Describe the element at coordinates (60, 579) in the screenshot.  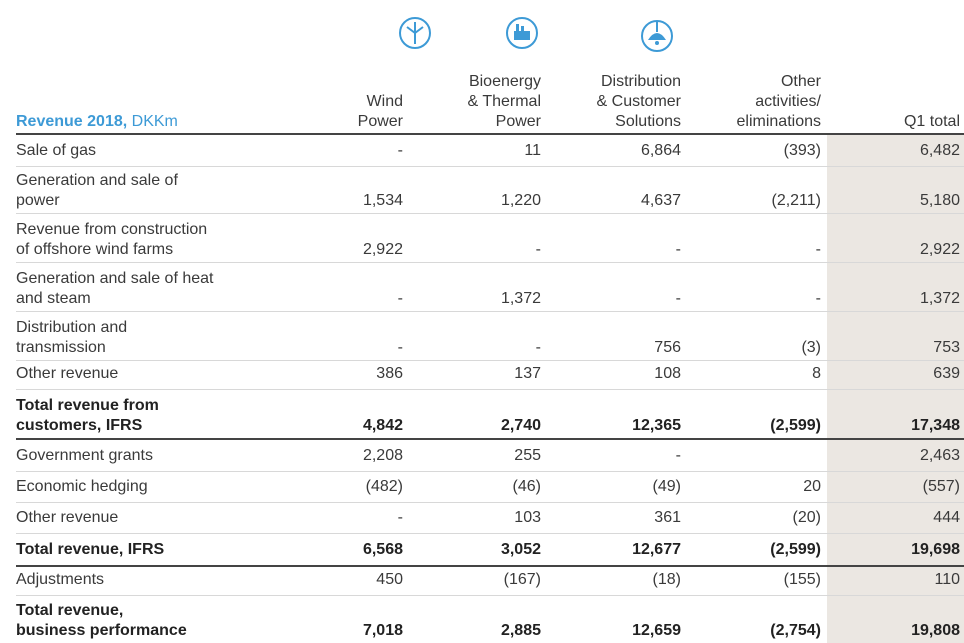
I see `row-label: Adjustments` at that location.